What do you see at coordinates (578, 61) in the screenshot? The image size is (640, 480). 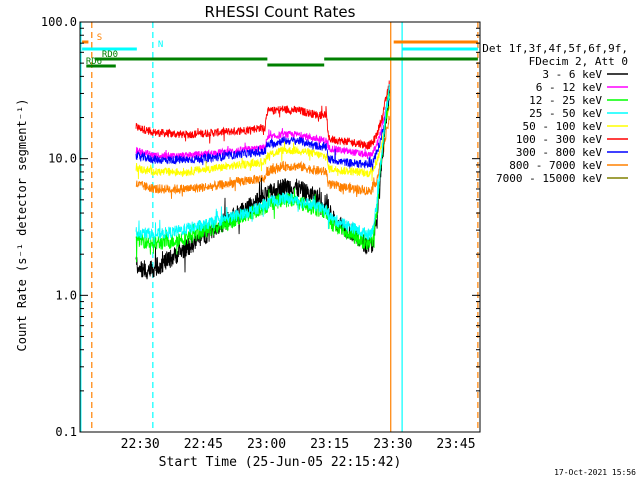 I see `legend-header-line: FDecim 2, Att 0` at bounding box center [578, 61].